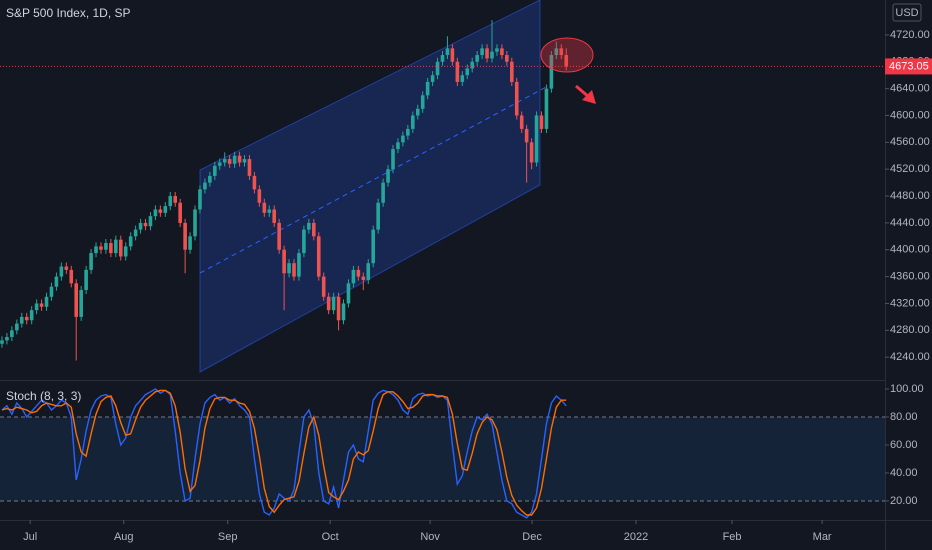  I want to click on currency: USD, so click(906, 13).